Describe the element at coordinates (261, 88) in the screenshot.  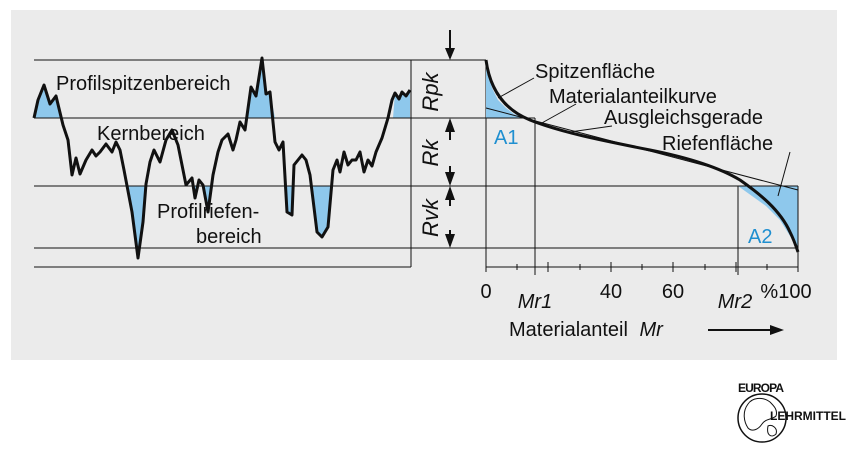
I see `peak-fill-mid` at that location.